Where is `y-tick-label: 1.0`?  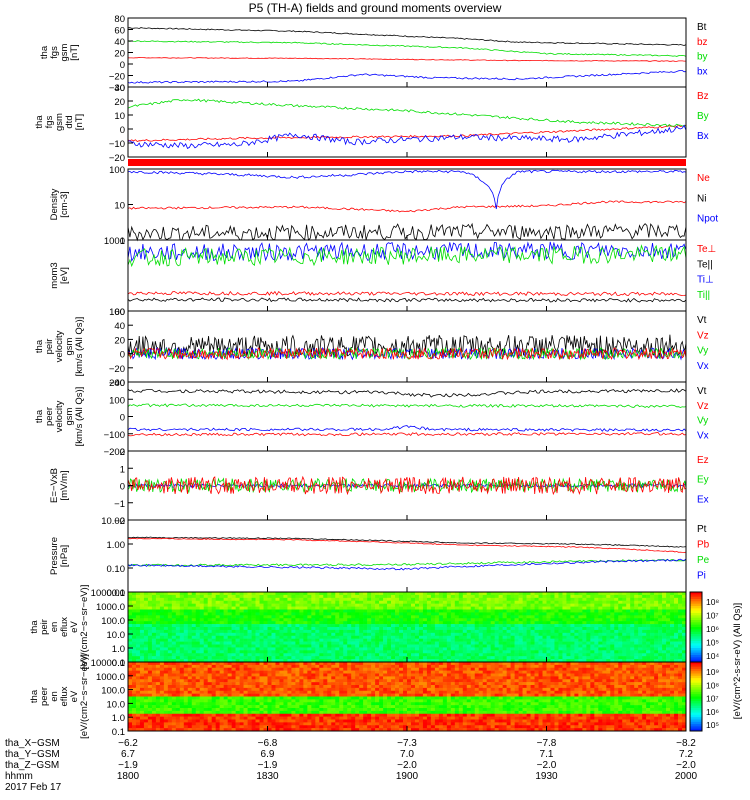
y-tick-label: 1.0 is located at coordinates (118, 649).